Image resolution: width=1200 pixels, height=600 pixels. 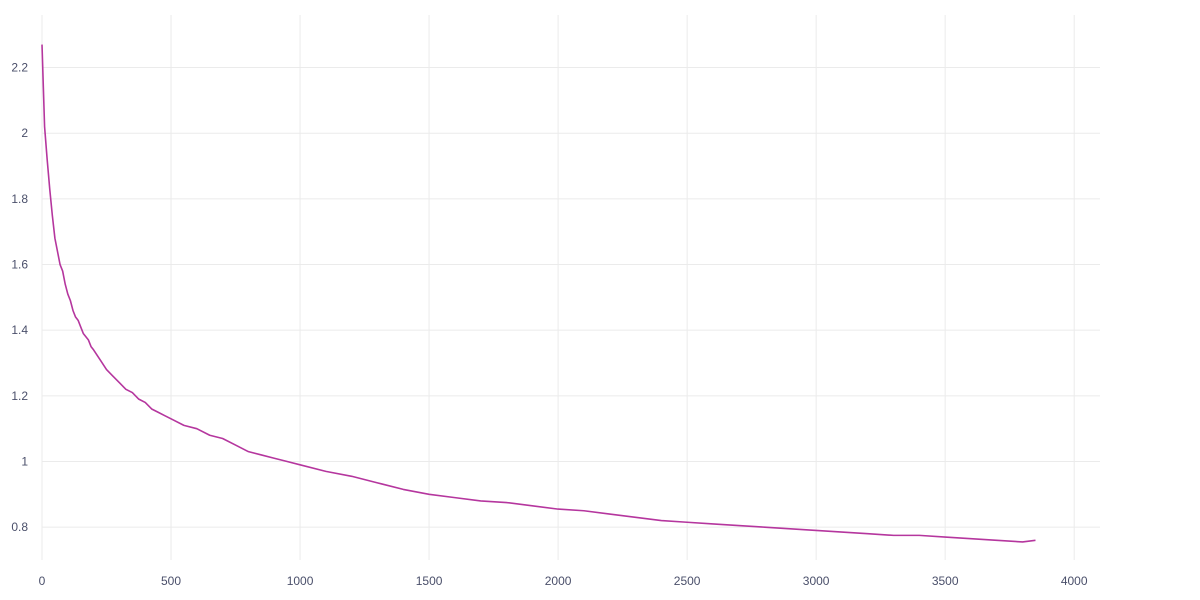 I want to click on x-tick-label: 1500, so click(x=429, y=581).